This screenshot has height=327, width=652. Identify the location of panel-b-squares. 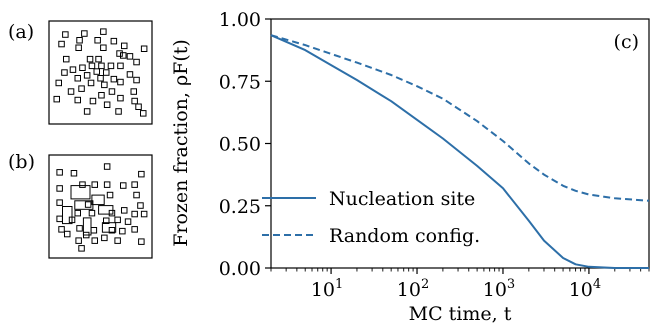
(102, 207).